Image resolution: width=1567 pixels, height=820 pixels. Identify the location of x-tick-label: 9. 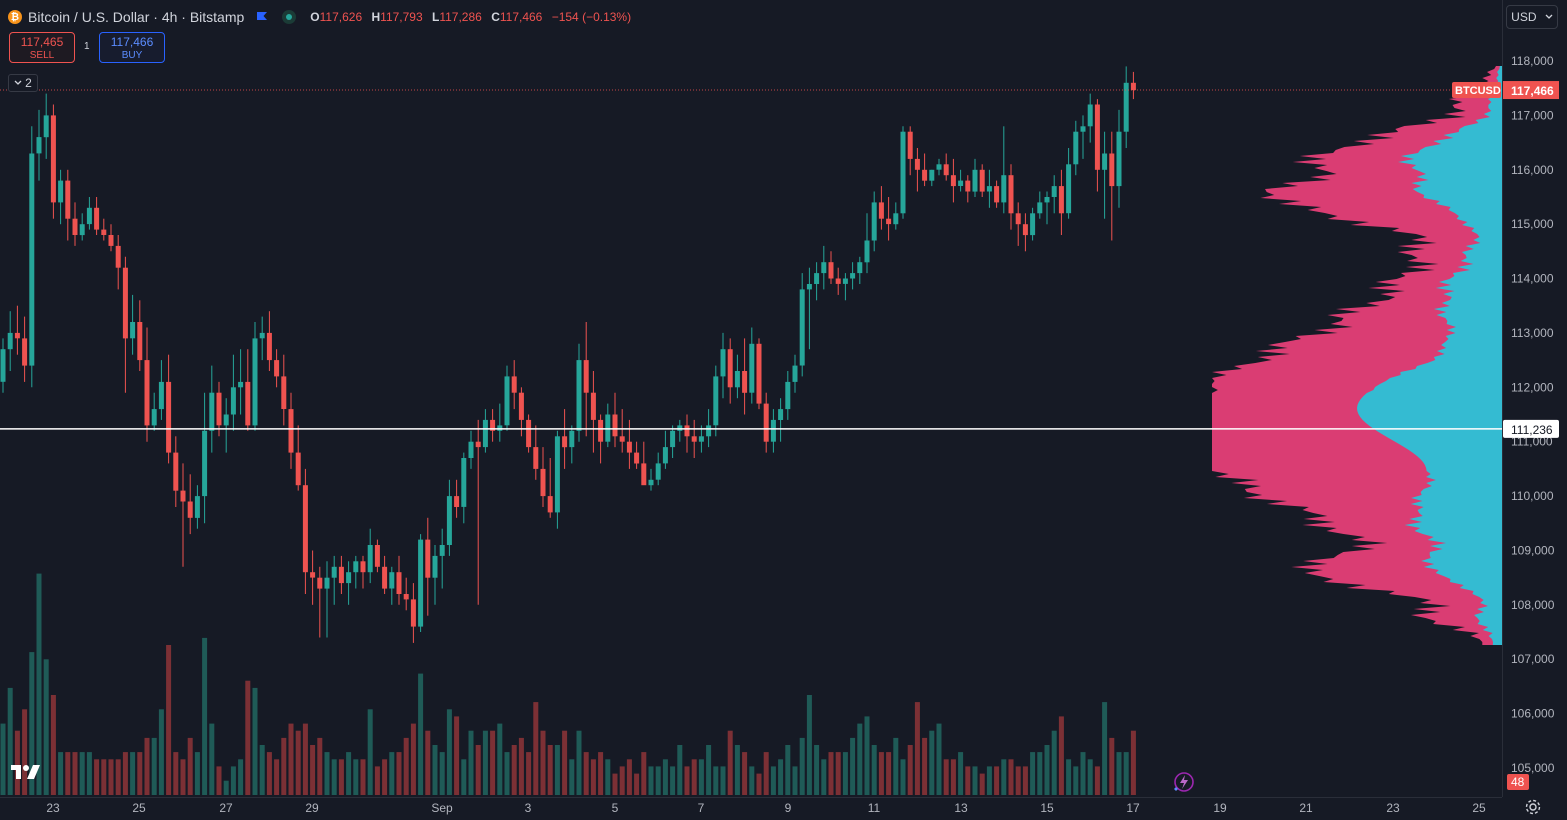
(788, 808).